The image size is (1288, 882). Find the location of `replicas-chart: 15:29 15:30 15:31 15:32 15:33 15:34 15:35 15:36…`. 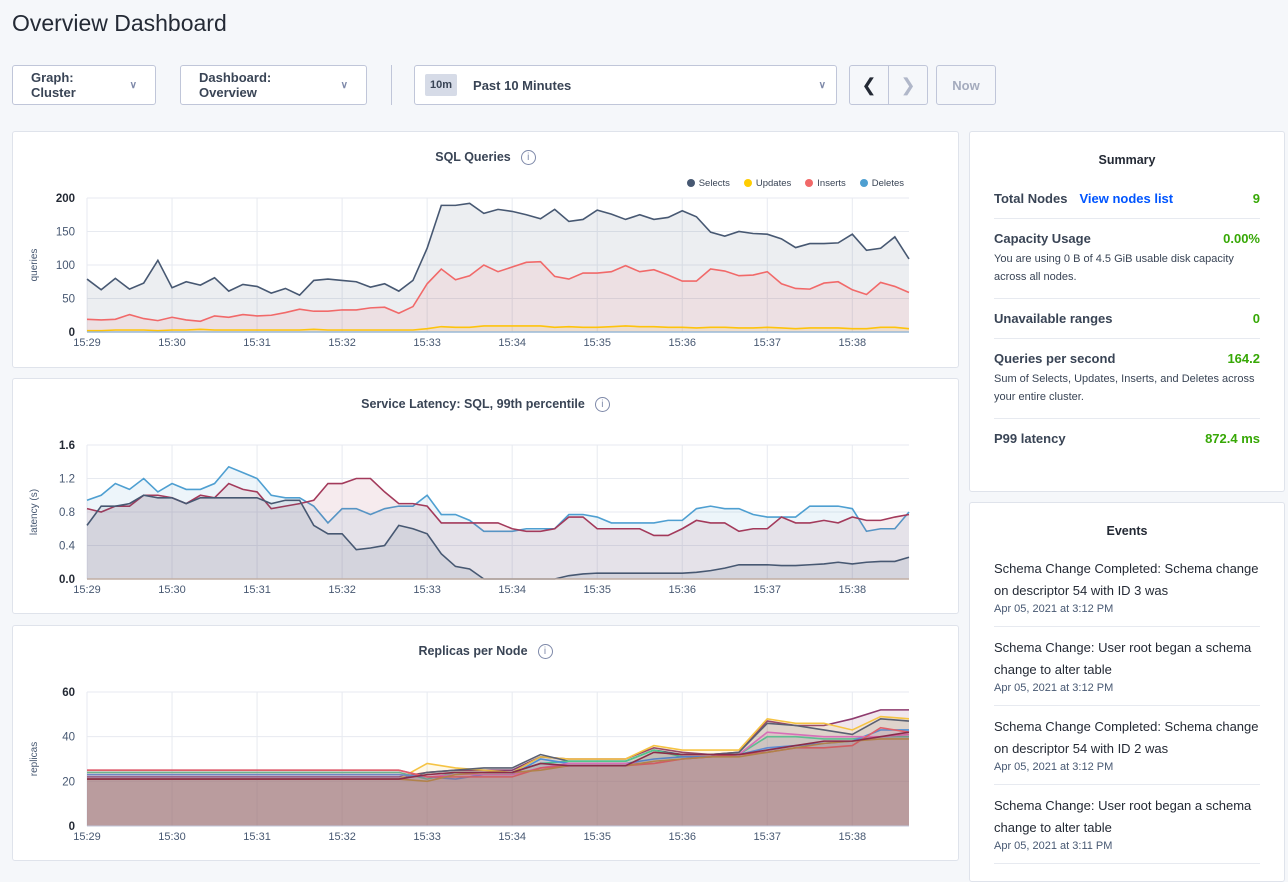

replicas-chart: 15:29 15:30 15:31 15:32 15:33 15:34 15:35 15:36… is located at coordinates (469, 765).